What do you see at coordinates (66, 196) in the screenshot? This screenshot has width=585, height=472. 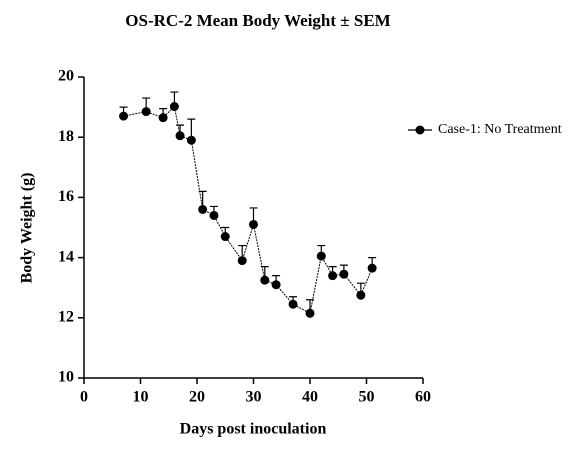 I see `y-tick-label: 16` at bounding box center [66, 196].